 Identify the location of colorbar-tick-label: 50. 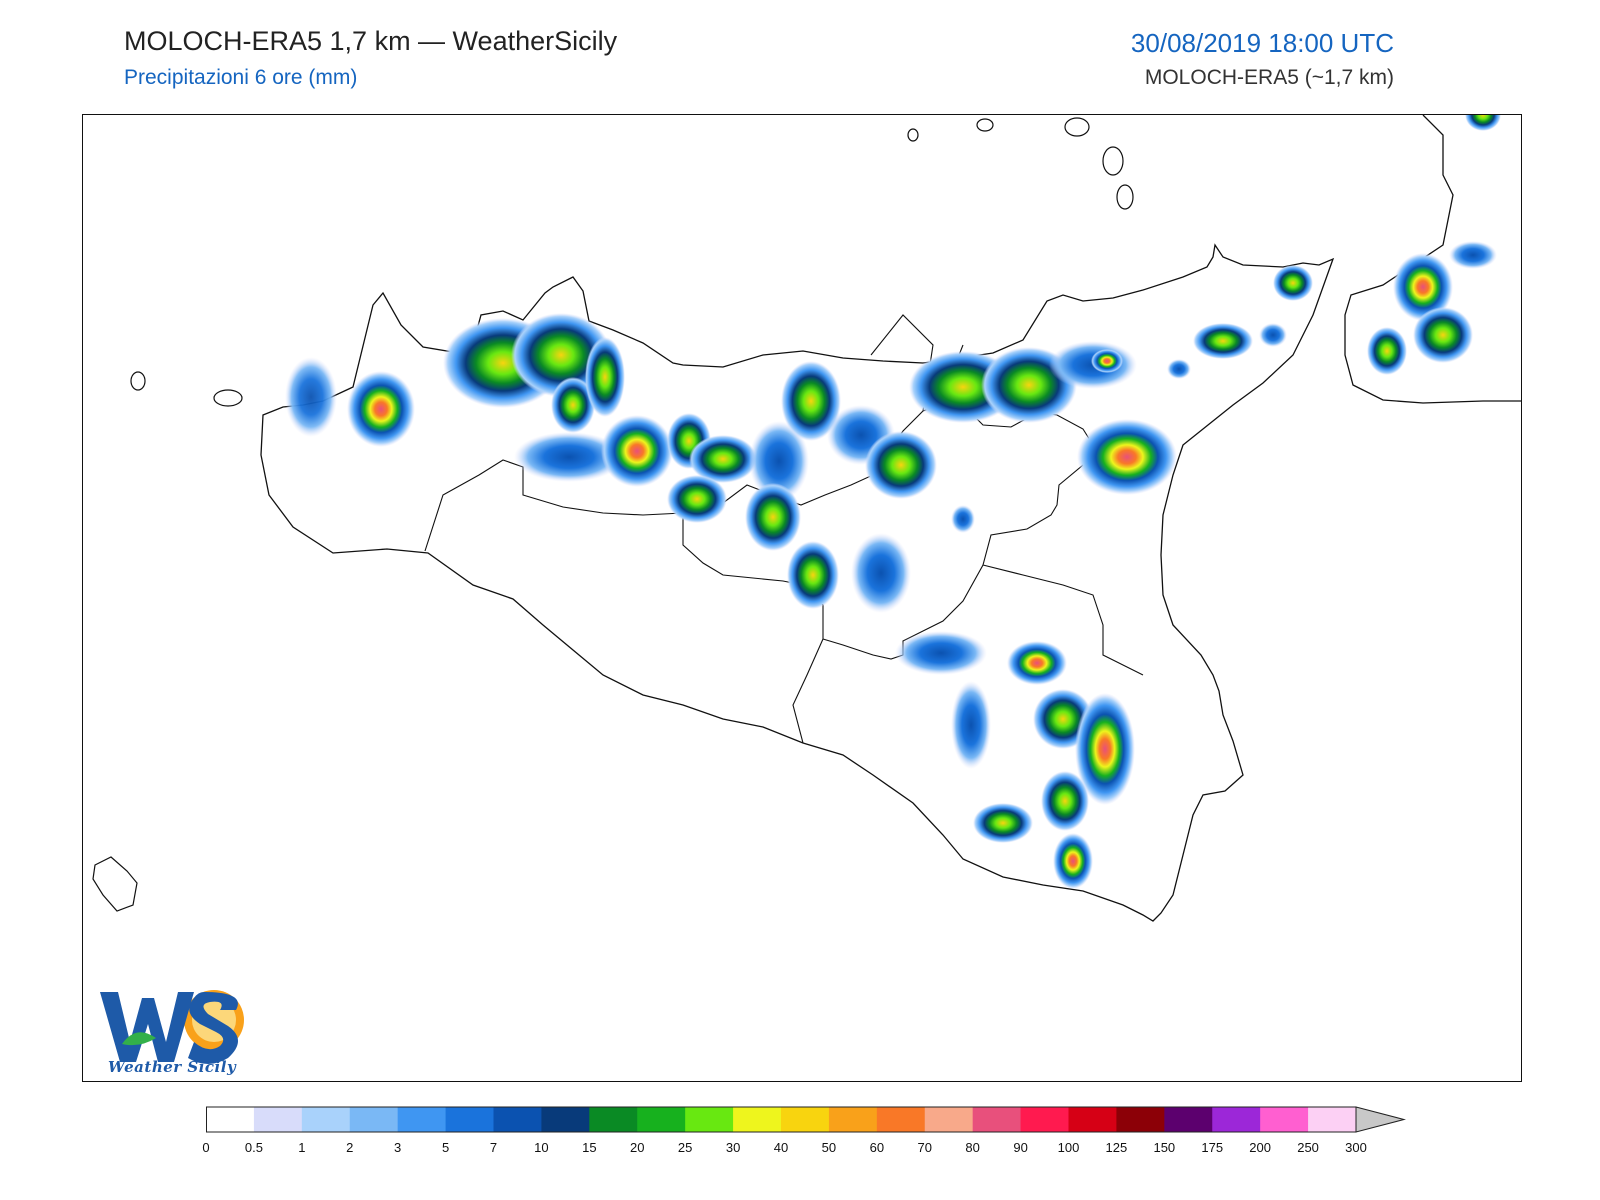
(829, 1147).